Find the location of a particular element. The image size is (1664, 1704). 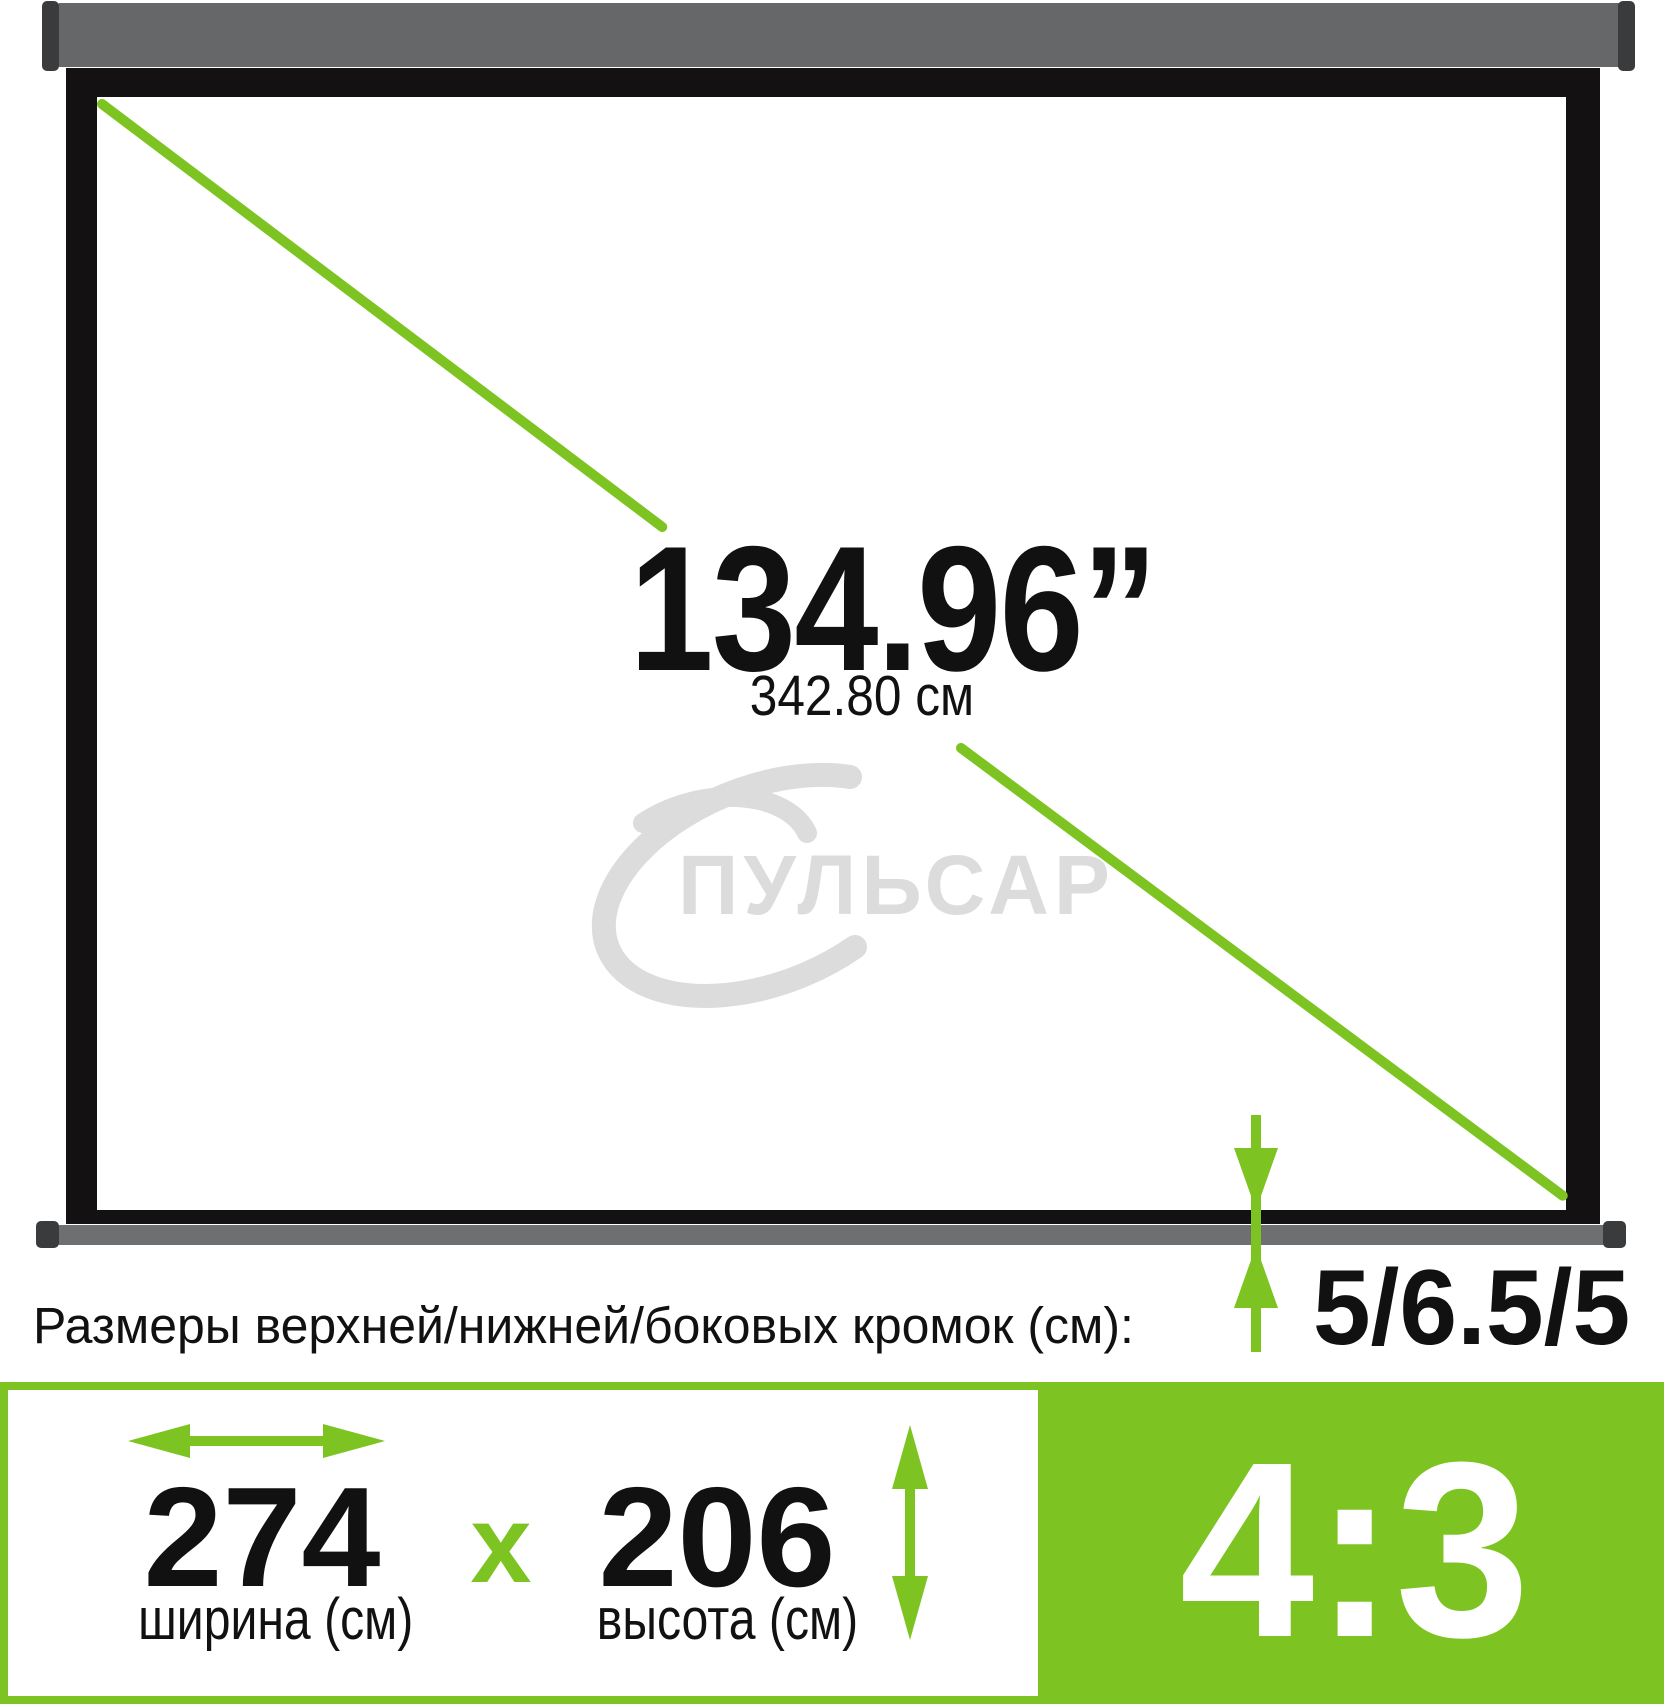

aspect-ratio-block is located at coordinates (1355, 1543).